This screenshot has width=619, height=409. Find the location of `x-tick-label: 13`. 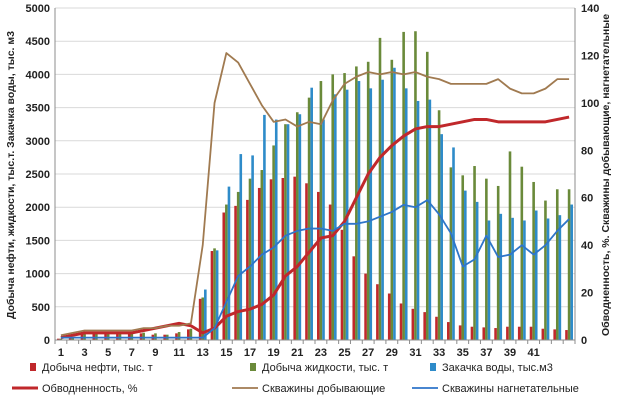

x-tick-label: 13 is located at coordinates (203, 353).